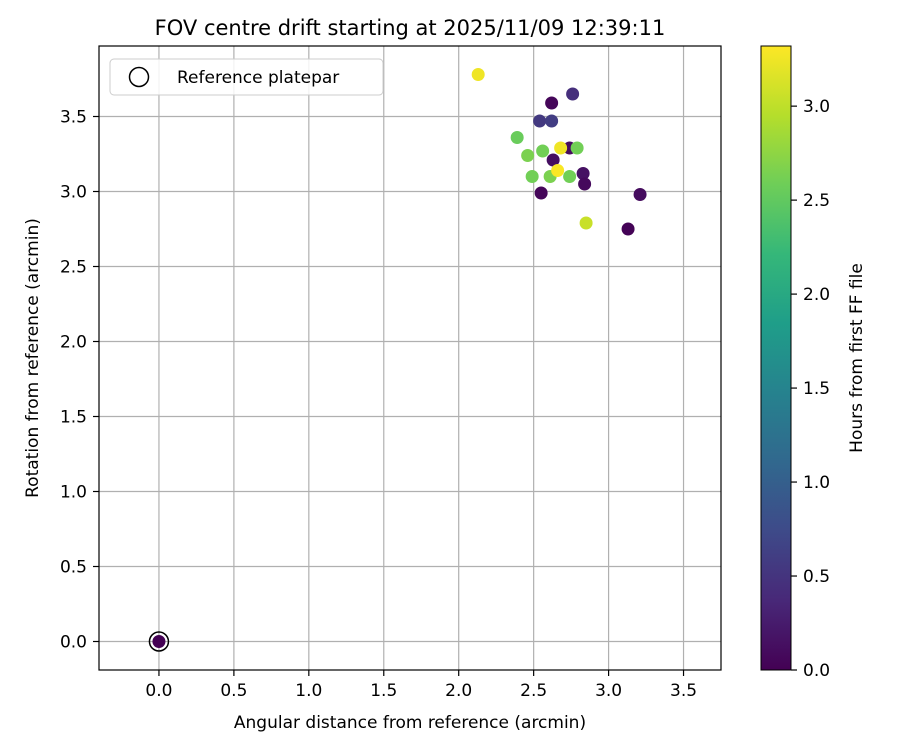 This screenshot has height=754, width=900. Describe the element at coordinates (73, 118) in the screenshot. I see `y-tick-label: 3.5` at that location.